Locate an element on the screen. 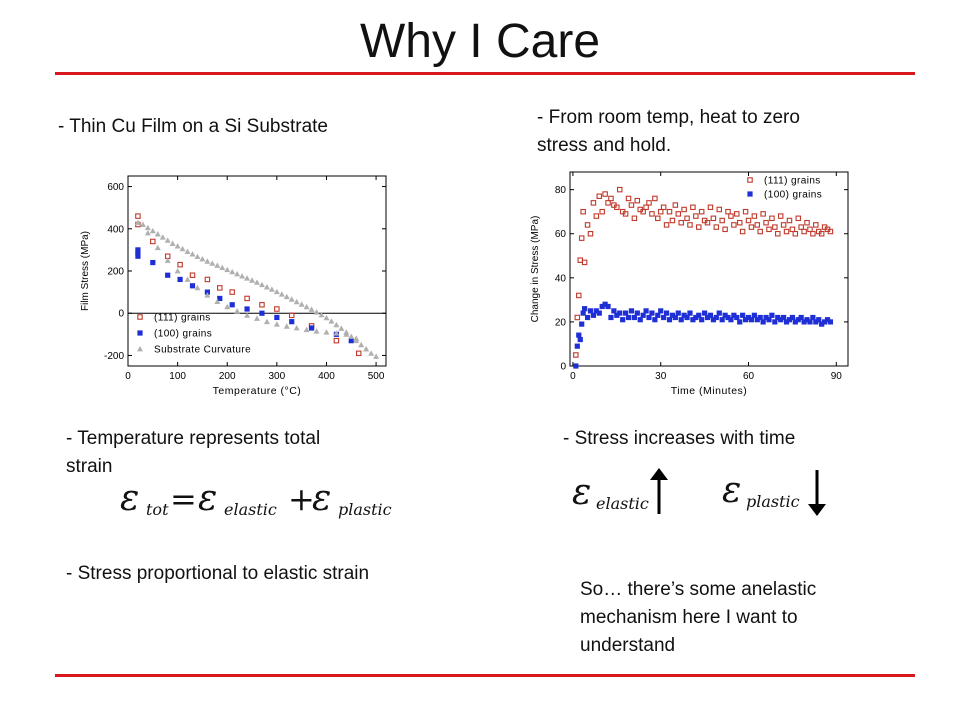 This screenshot has height=720, width=960. sub-elastic: elastic is located at coordinates (250, 509).